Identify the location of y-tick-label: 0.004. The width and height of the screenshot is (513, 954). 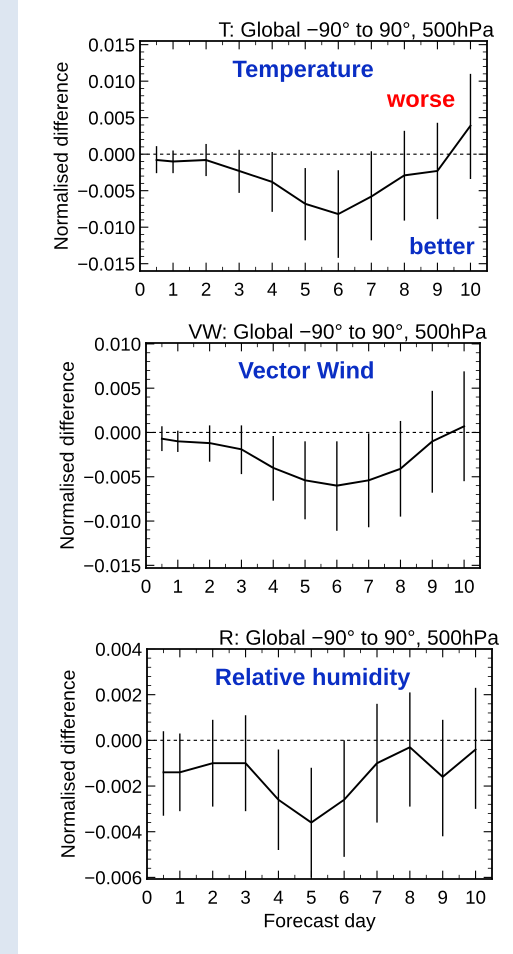
(119, 649).